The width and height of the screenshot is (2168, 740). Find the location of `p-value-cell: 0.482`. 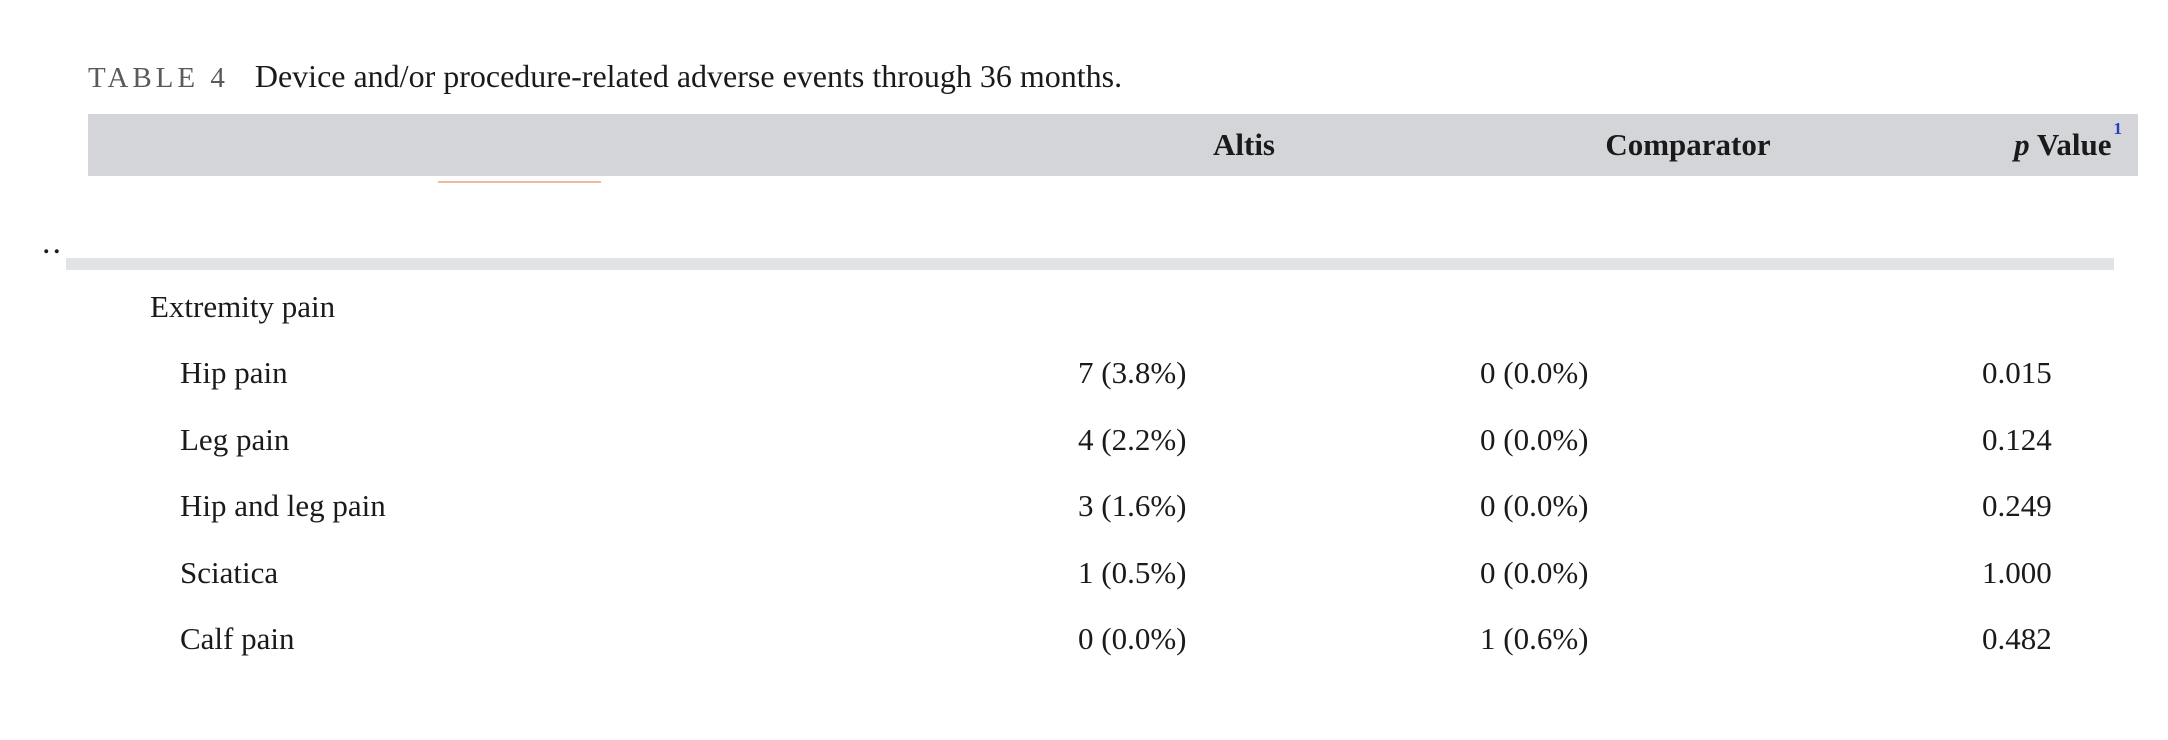

p-value-cell: 0.482 is located at coordinates (2017, 638).